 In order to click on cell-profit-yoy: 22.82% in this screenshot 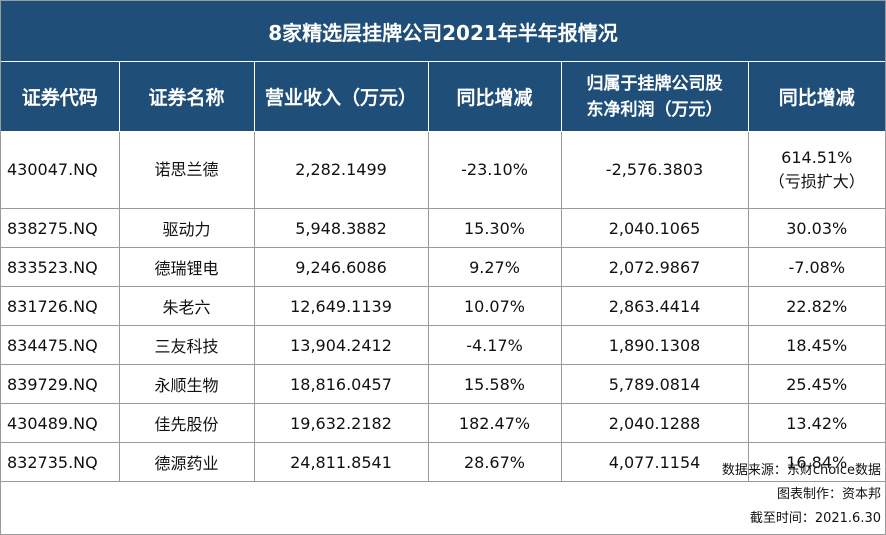, I will do `click(816, 306)`.